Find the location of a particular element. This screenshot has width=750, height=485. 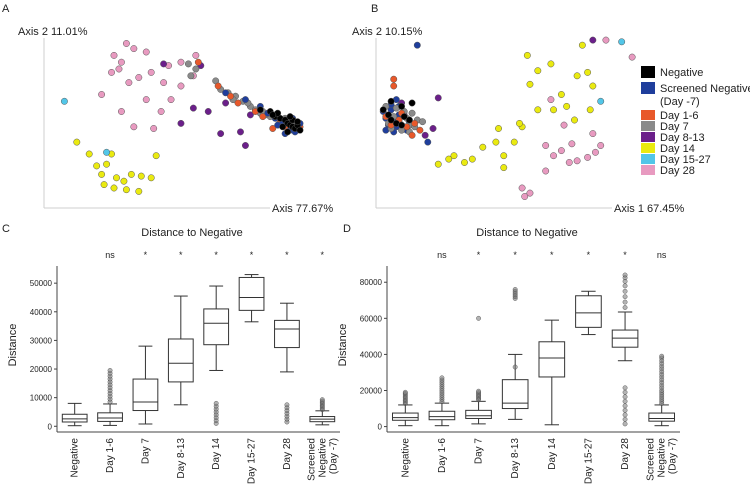

panel-d-title: Distance to Negative is located at coordinates (527, 233).